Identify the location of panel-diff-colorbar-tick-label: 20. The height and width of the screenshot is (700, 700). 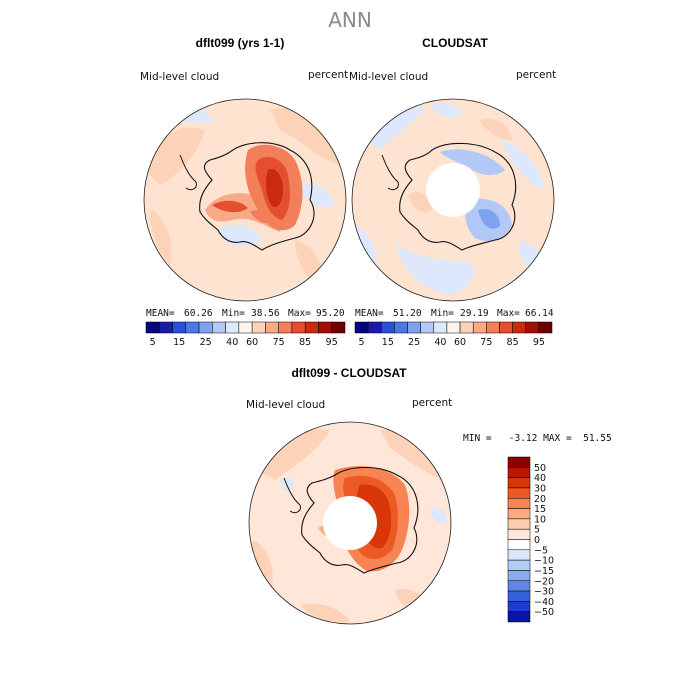
(540, 499).